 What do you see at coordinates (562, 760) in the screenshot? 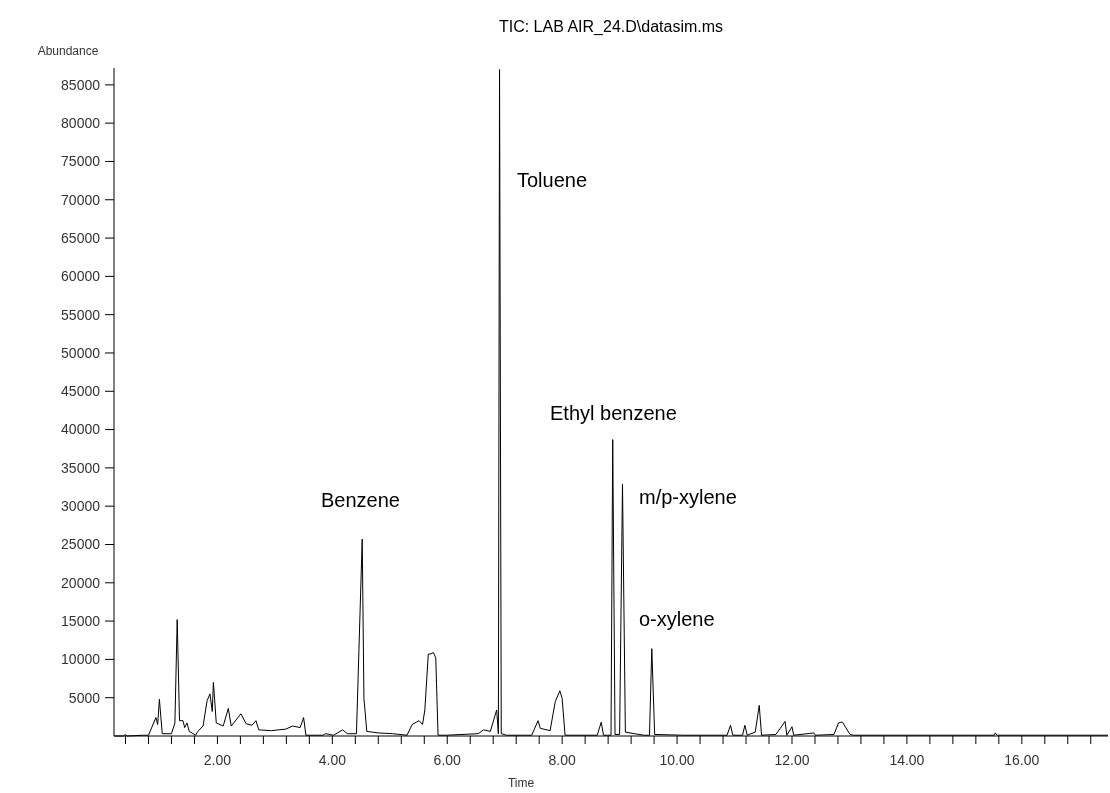
I see `x-tick-label: 8.00` at bounding box center [562, 760].